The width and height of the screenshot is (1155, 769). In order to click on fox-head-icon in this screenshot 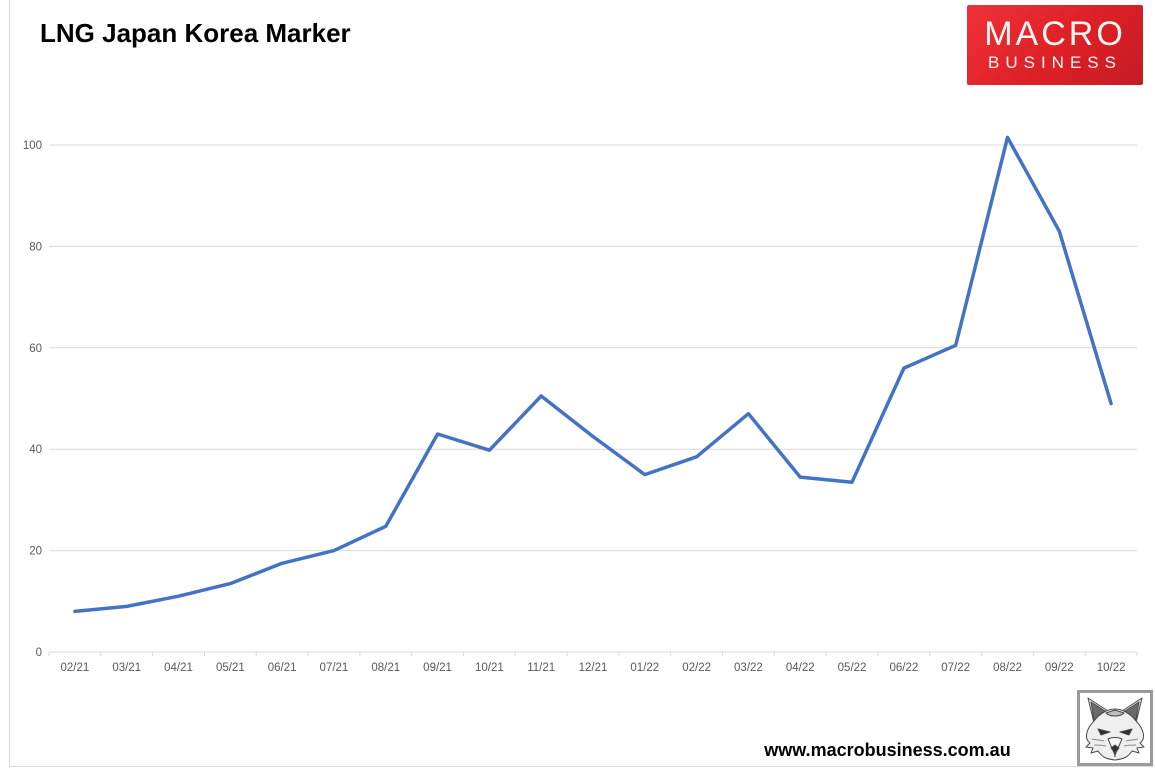, I will do `click(1115, 729)`.